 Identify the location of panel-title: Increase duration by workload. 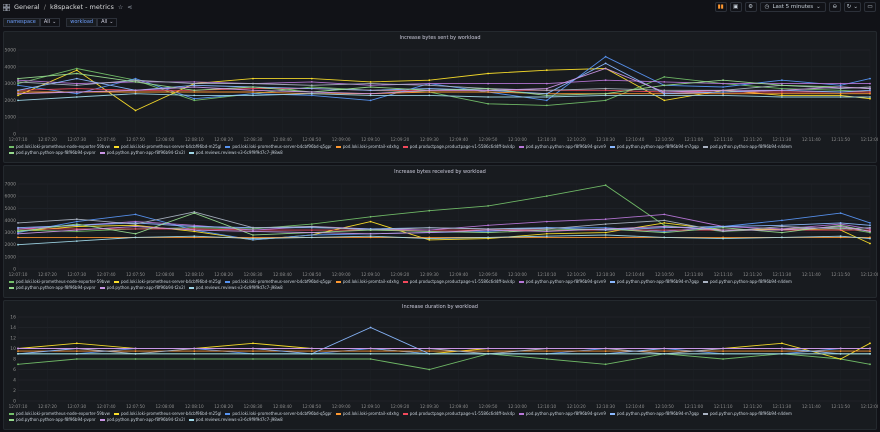
(440, 307).